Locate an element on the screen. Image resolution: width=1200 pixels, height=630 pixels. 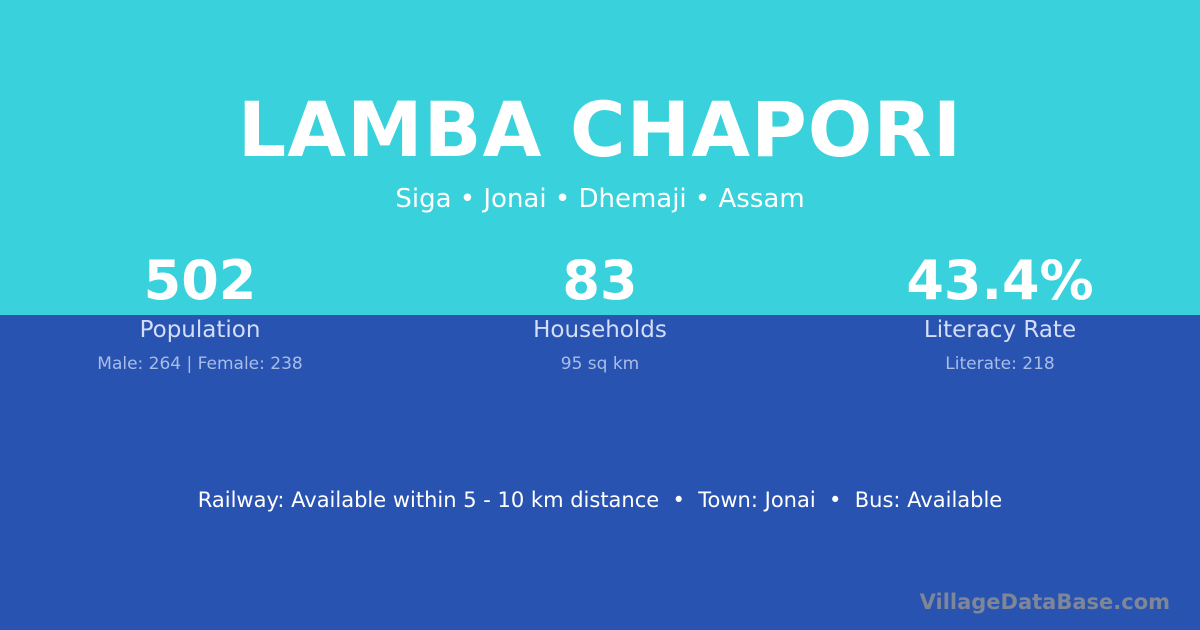
brand-watermark: VillageDataBase.com is located at coordinates (1044, 602).